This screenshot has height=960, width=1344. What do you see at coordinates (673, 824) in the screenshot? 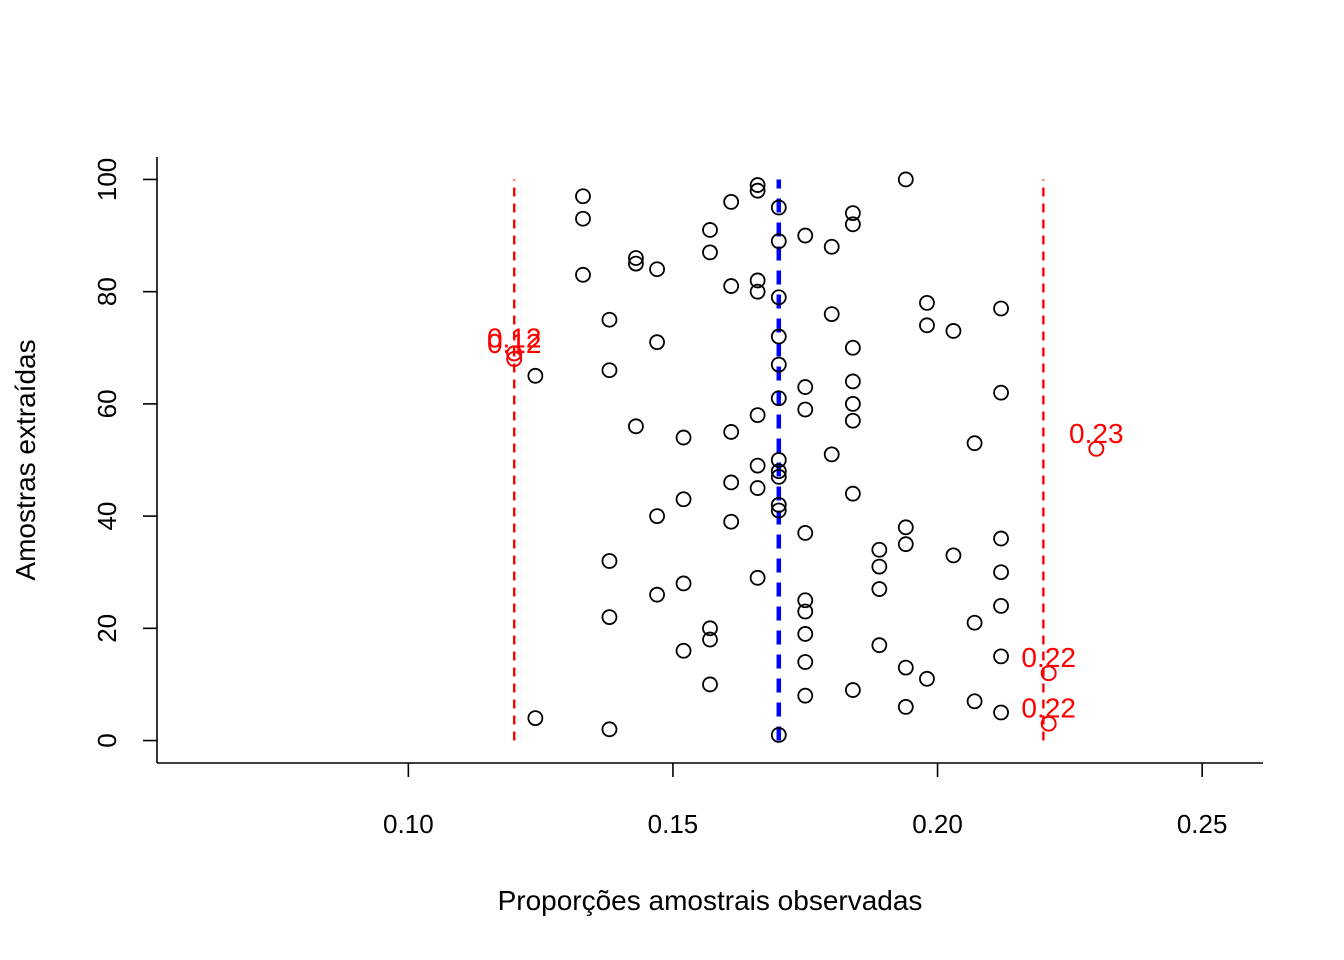
I see `x-tick-label: 0.15` at bounding box center [673, 824].